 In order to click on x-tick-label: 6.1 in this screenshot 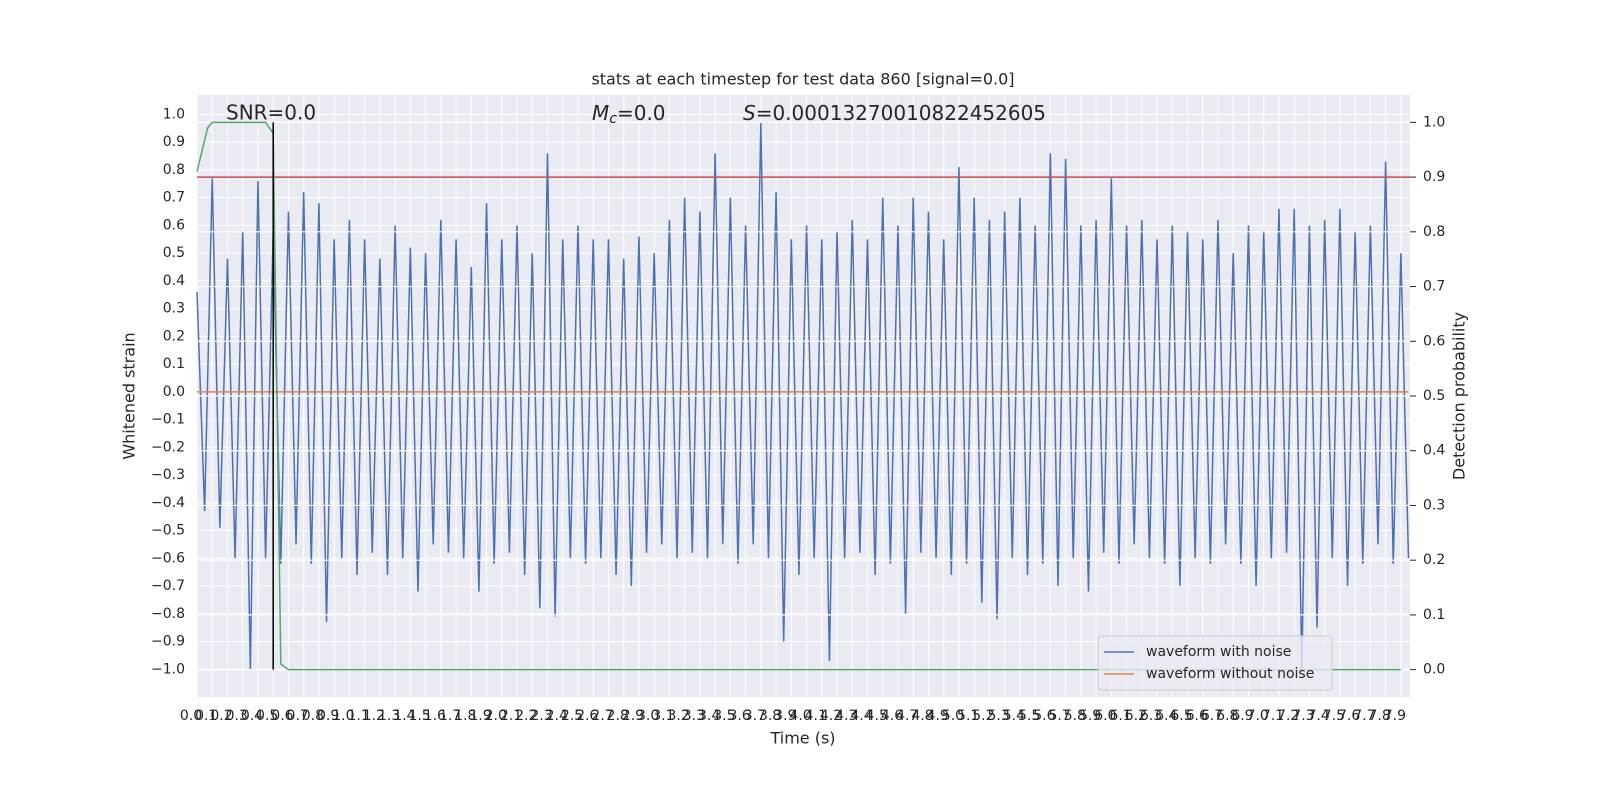, I will do `click(1120, 716)`.